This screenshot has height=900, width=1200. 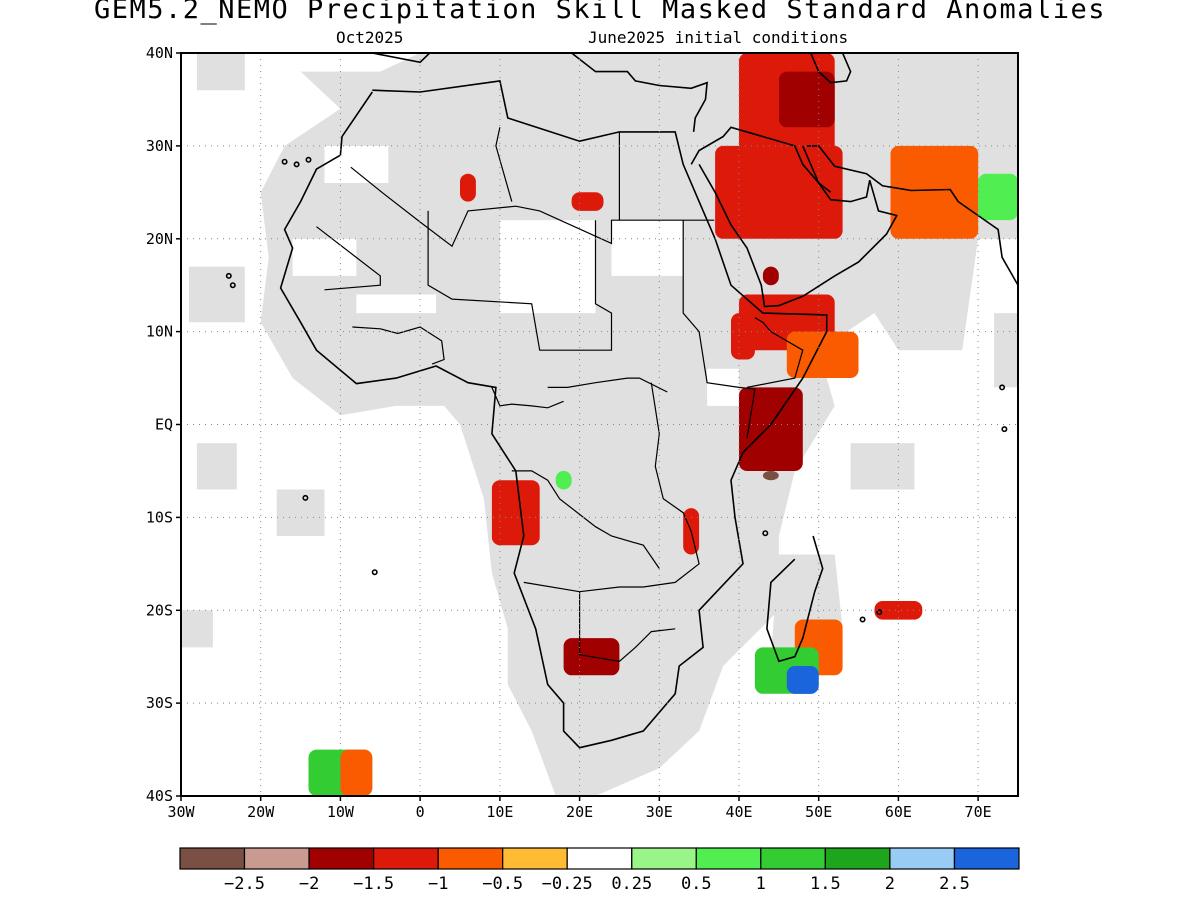 I want to click on anomaly-tanzania-coast, so click(x=770, y=475).